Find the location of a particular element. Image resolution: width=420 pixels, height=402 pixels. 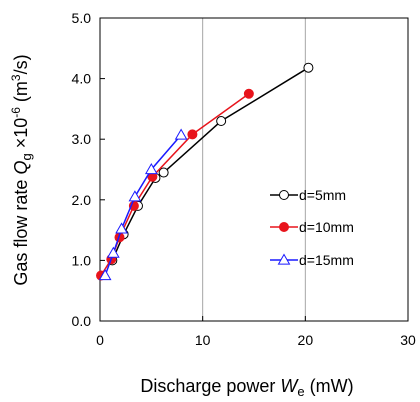

data-point-d=5mm-5 is located at coordinates (221, 121).